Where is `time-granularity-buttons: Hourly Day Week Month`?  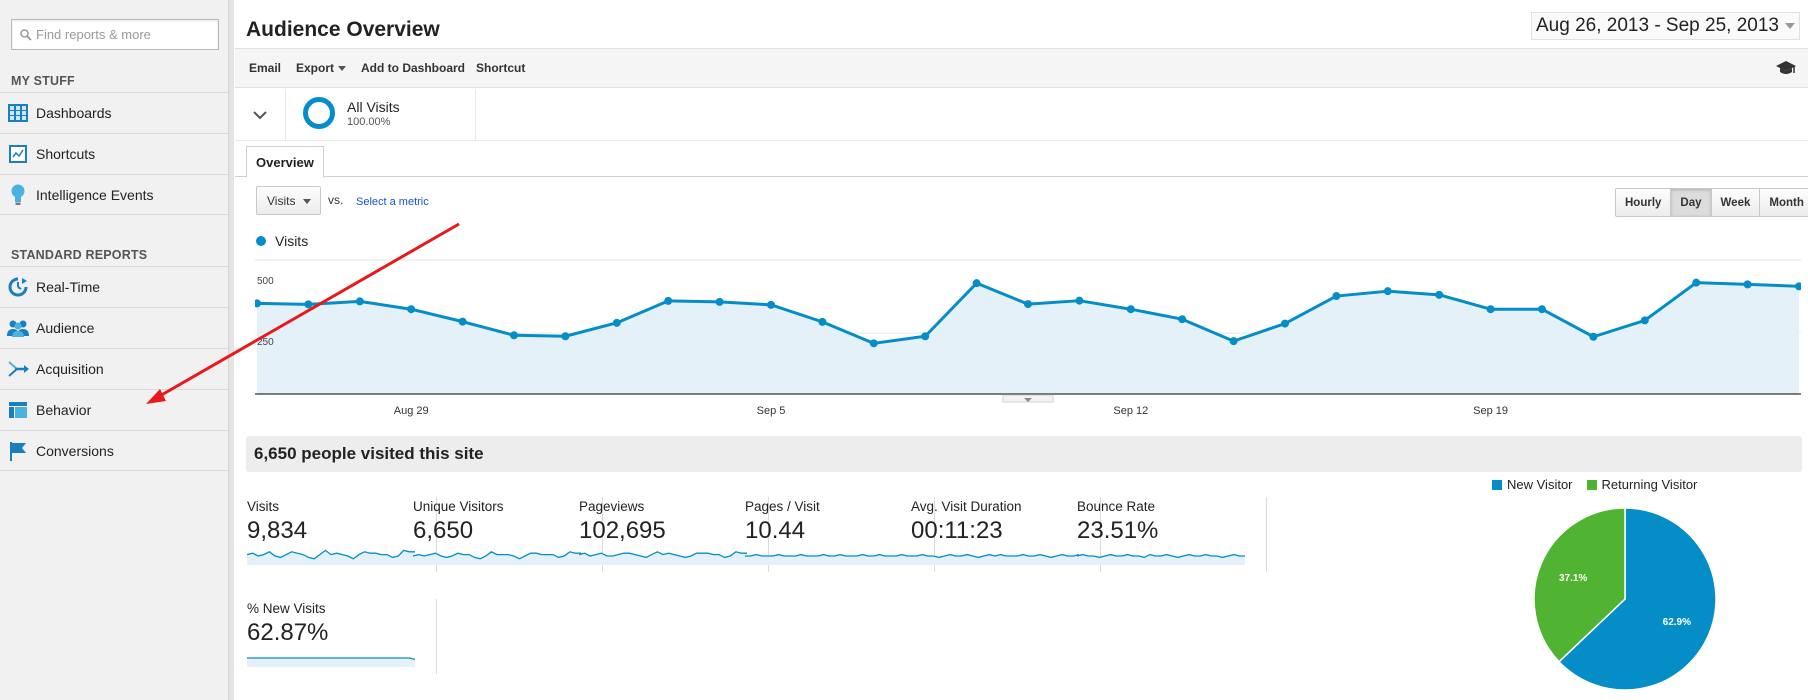
time-granularity-buttons: Hourly Day Week Month is located at coordinates (1711, 202).